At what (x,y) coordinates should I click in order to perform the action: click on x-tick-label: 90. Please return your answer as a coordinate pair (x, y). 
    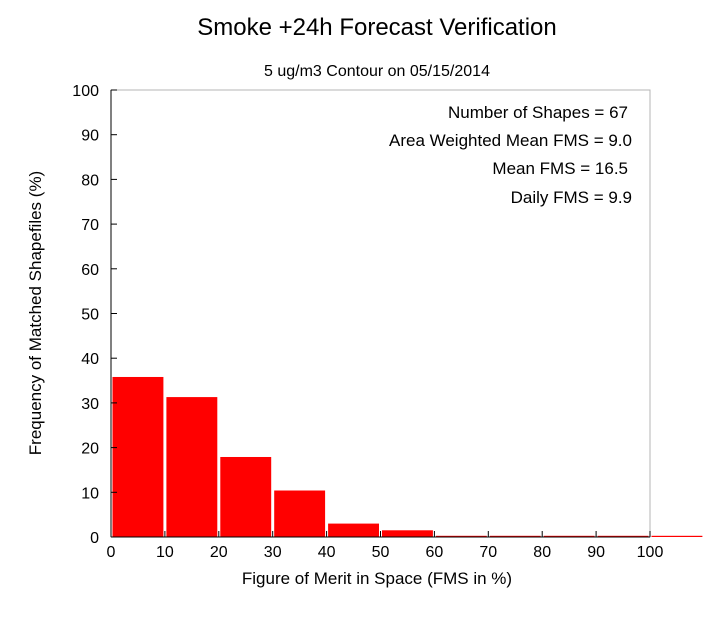
    Looking at the image, I should click on (596, 552).